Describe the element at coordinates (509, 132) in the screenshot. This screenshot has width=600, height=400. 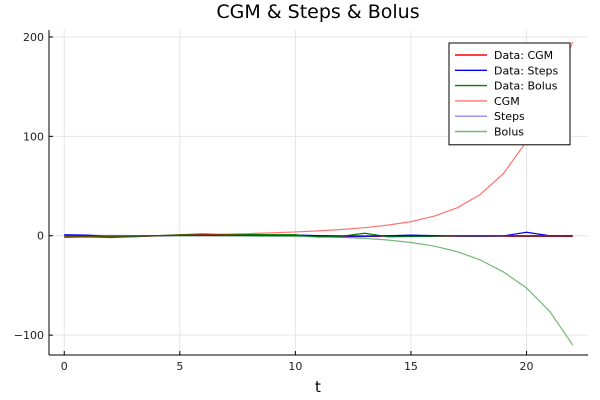
I see `legend-label-5: Bolus` at that location.